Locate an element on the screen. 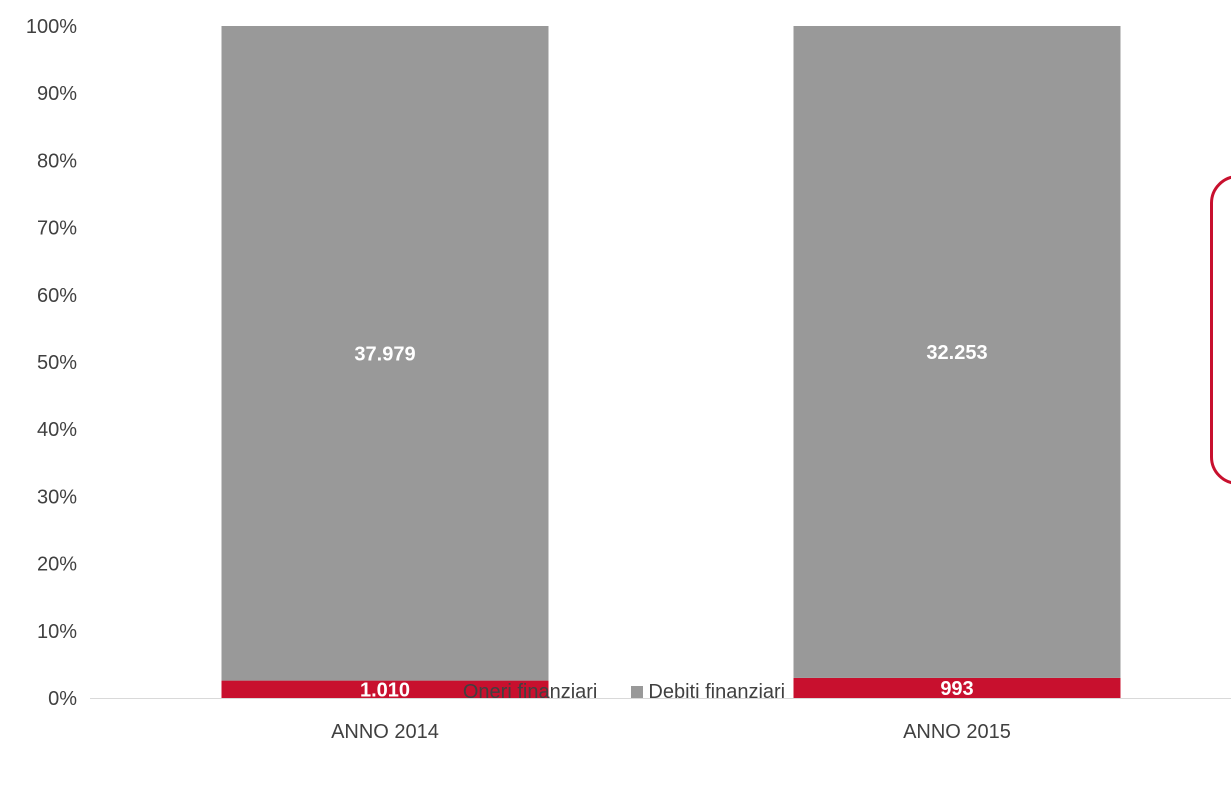  data-label: 32.253 is located at coordinates (956, 353).